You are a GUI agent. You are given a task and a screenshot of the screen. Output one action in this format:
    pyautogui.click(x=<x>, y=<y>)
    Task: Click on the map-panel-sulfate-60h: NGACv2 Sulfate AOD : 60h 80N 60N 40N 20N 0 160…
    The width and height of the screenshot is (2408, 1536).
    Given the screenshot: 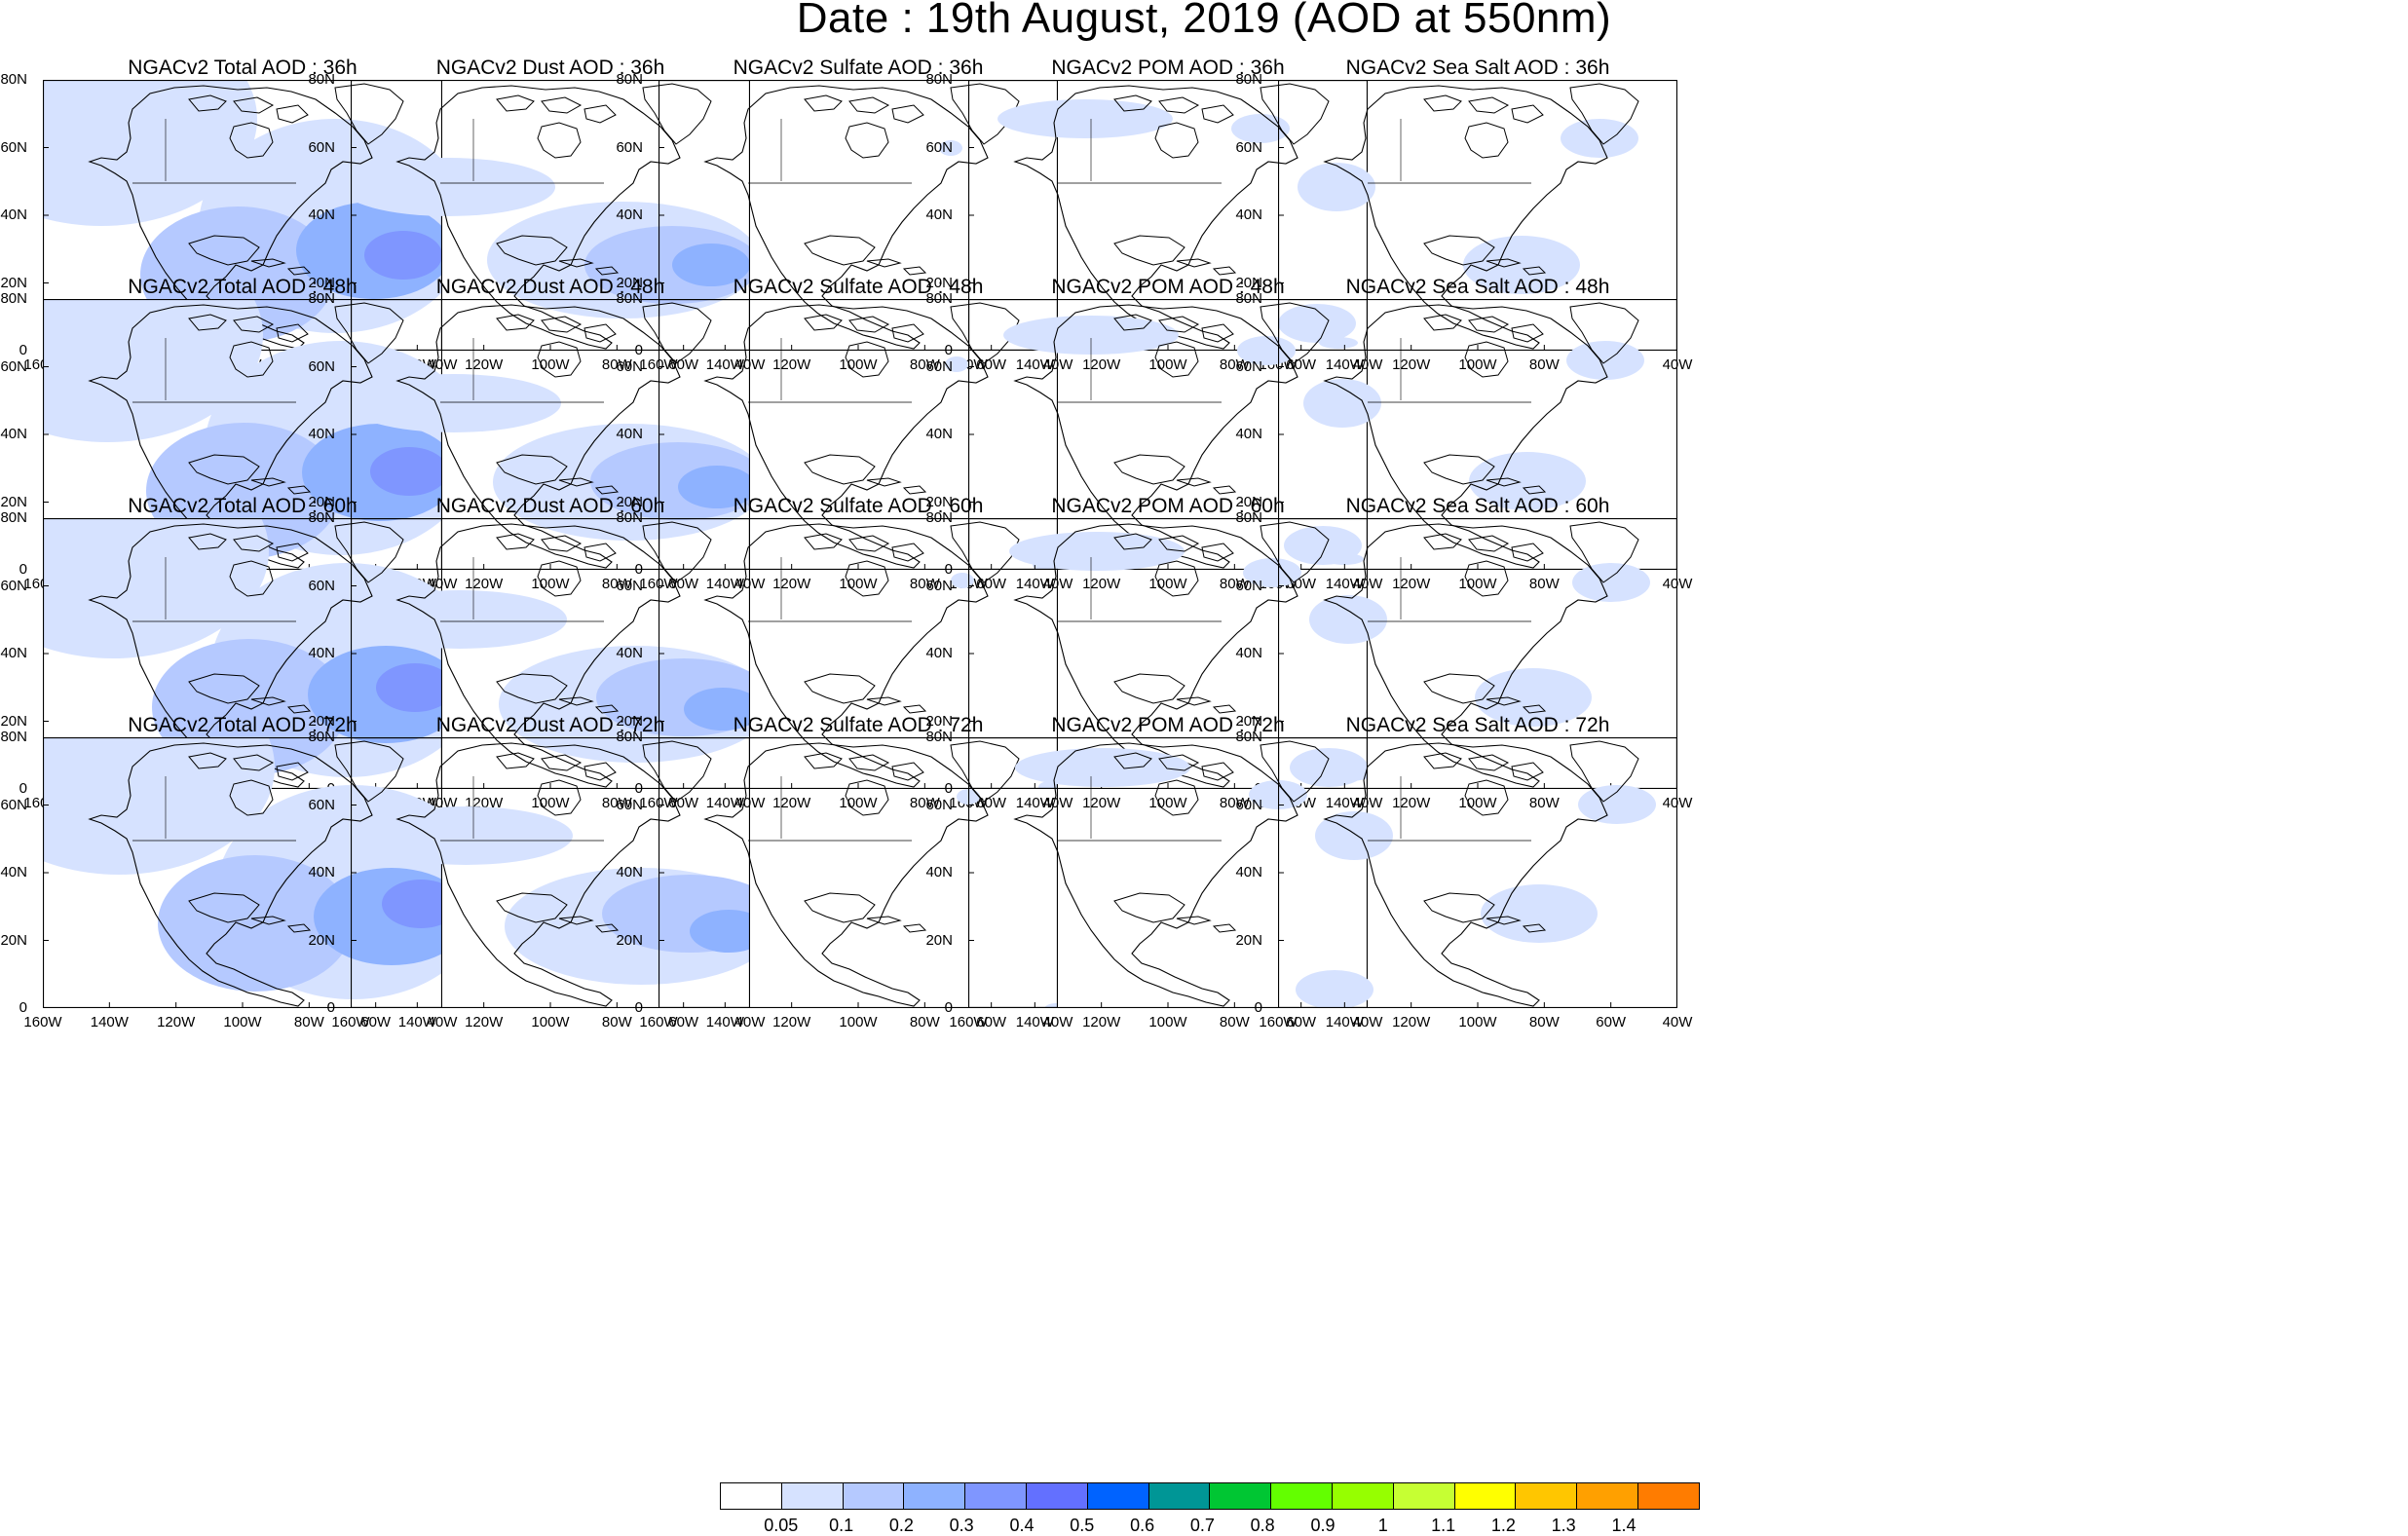 What is the action you would take?
    pyautogui.click(x=844, y=660)
    